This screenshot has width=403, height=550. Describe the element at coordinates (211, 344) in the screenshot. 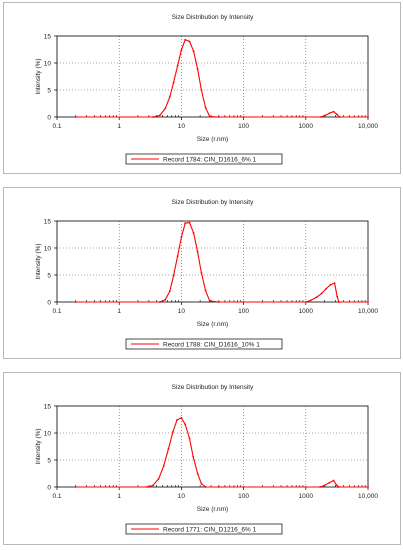

I see `legend-entry: Record 1788: CIN_D1616_10% 1` at that location.